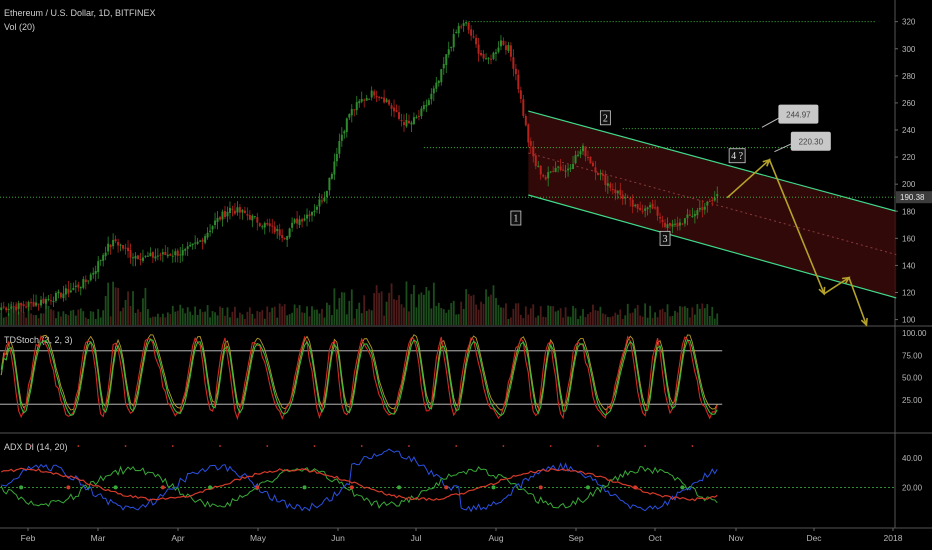 The image size is (932, 550). Describe the element at coordinates (737, 156) in the screenshot. I see `wave-label: 4 ?` at that location.